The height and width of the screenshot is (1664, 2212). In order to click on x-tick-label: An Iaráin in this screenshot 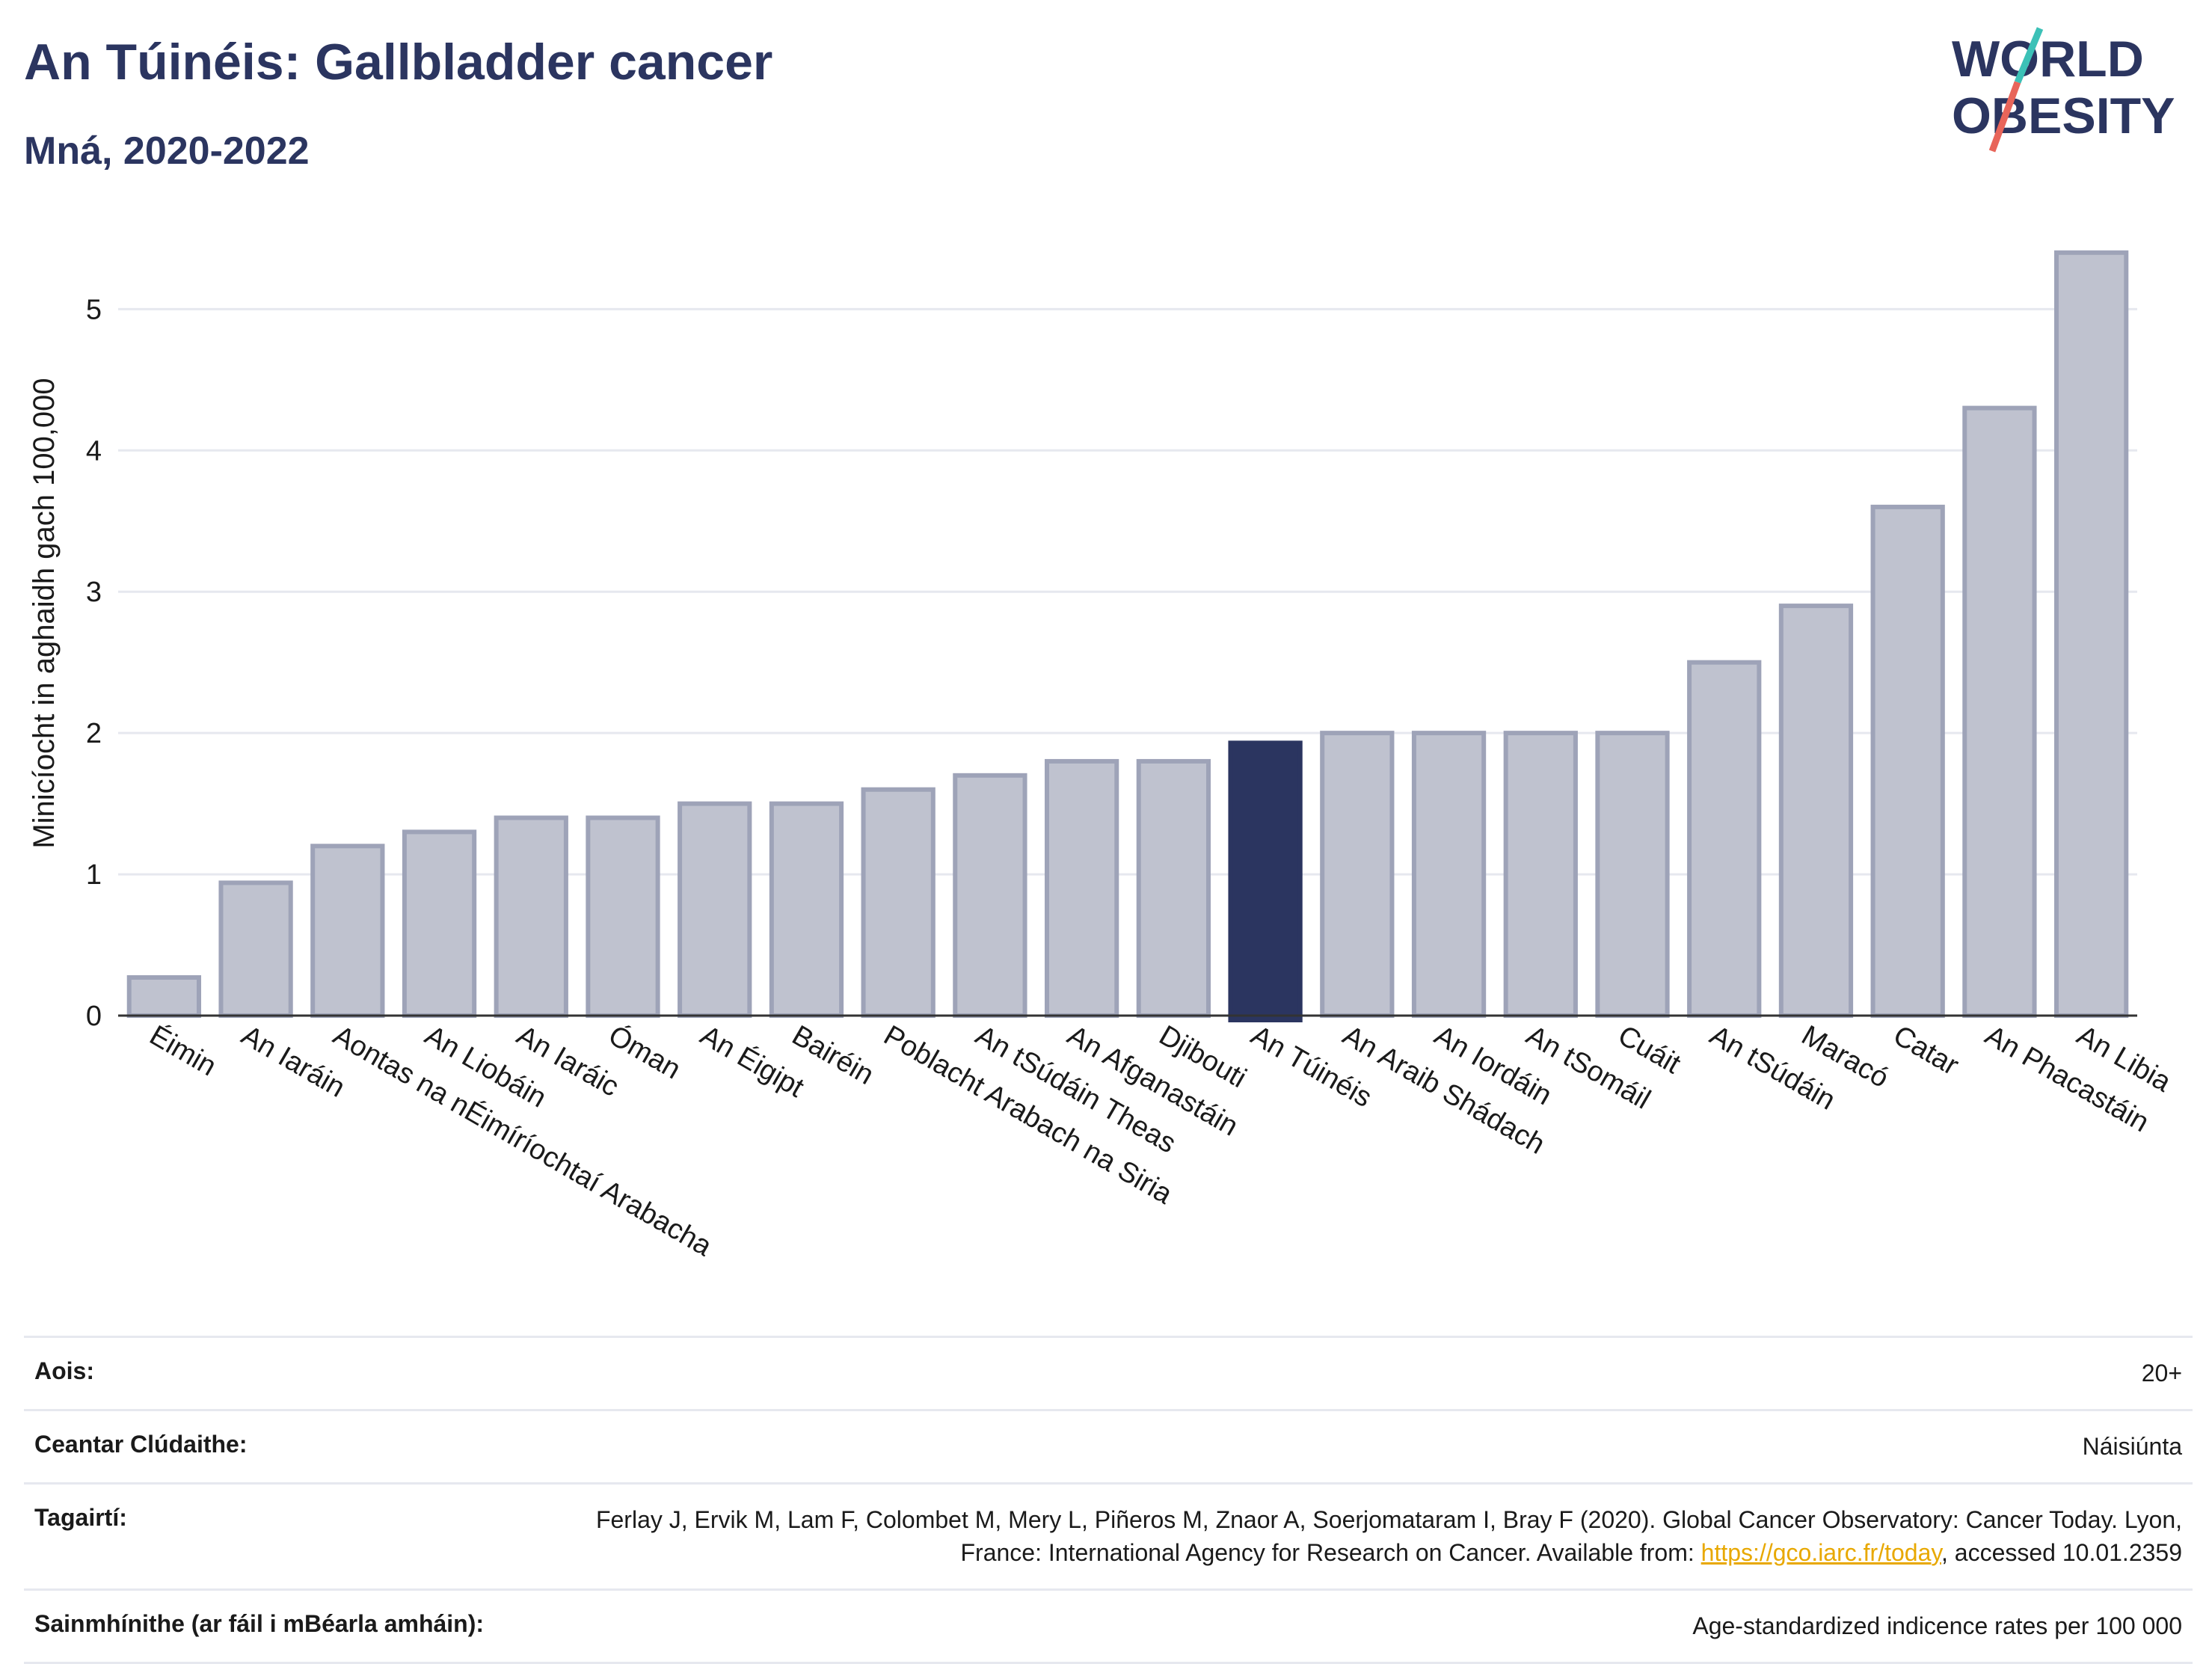, I will do `click(293, 1061)`.